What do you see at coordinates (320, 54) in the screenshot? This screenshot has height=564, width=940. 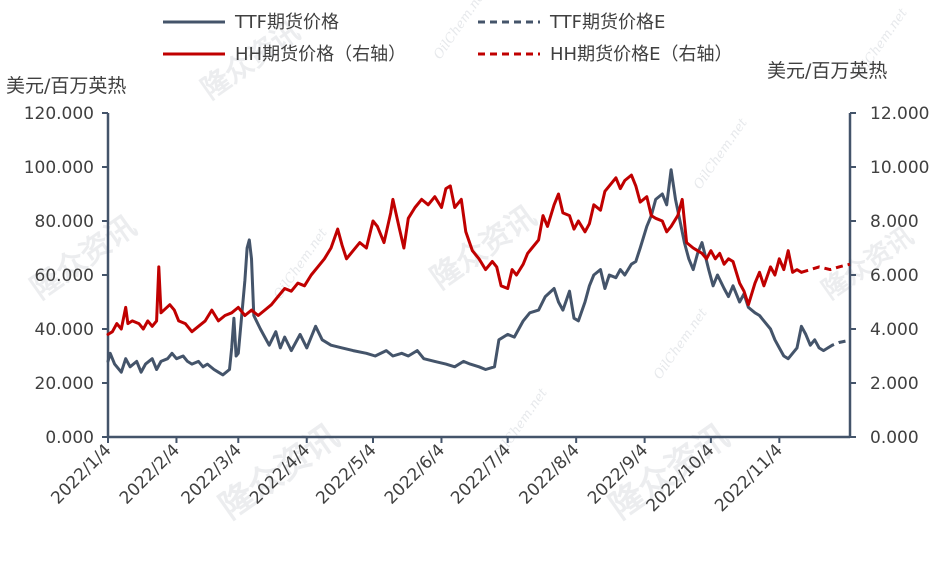 I see `legend-label: HH期货价格（右轴）` at bounding box center [320, 54].